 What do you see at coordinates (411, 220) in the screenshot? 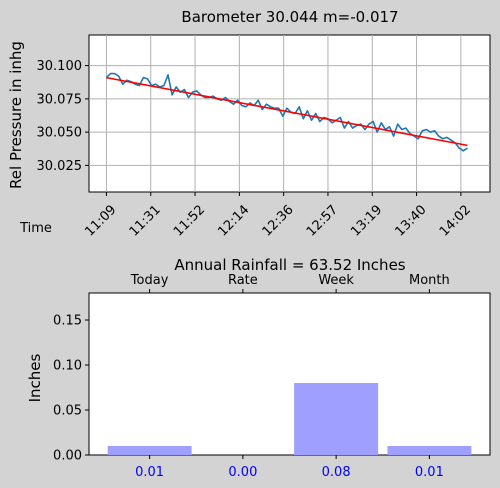
I see `barometer-x-tick-label: 13:40` at bounding box center [411, 220].